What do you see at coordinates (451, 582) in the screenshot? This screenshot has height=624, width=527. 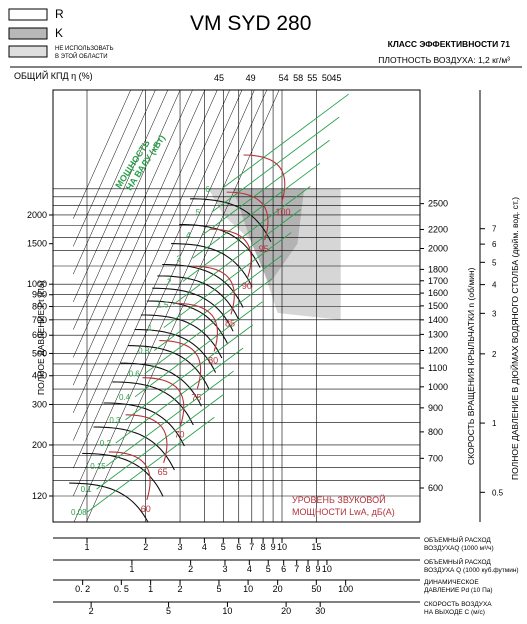 I see `bottom-axis-label-line: ДИНАМИЧЕСКОЕ` at bounding box center [451, 582].